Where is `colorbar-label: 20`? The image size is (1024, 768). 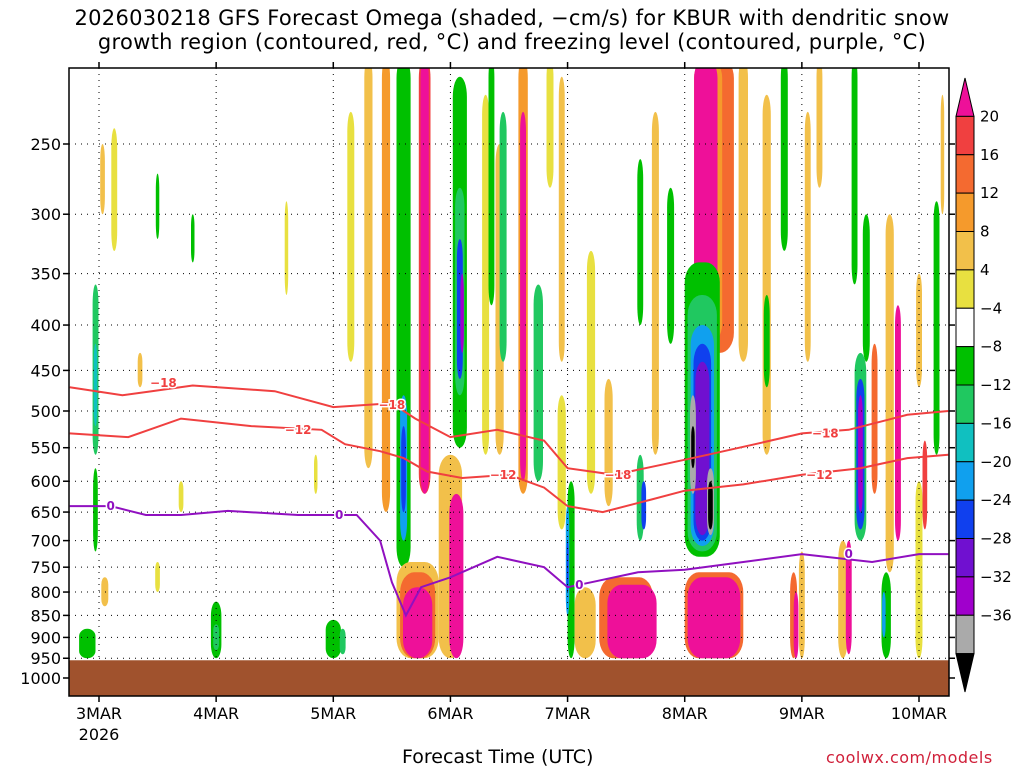 colorbar-label: 20 is located at coordinates (989, 116).